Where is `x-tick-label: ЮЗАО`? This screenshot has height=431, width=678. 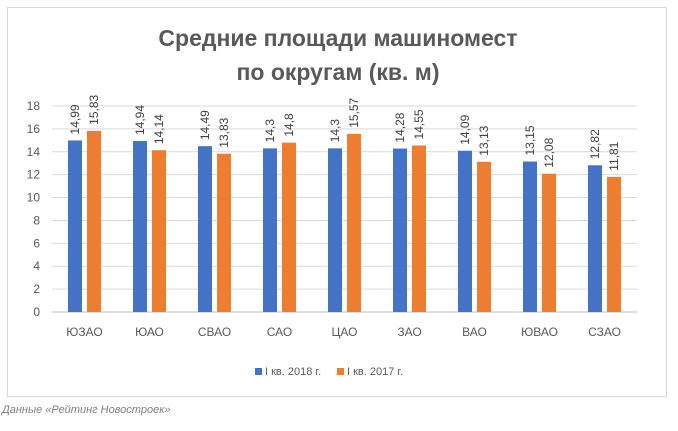
x-tick-label: ЮЗАО is located at coordinates (84, 332).